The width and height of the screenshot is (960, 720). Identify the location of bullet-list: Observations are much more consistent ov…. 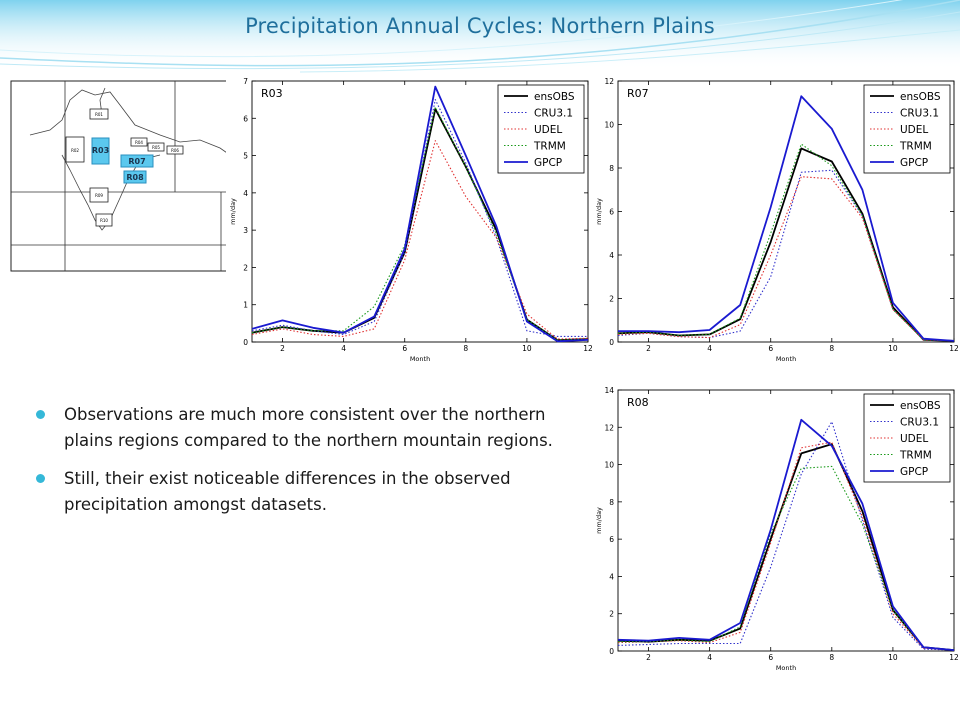
(296, 466).